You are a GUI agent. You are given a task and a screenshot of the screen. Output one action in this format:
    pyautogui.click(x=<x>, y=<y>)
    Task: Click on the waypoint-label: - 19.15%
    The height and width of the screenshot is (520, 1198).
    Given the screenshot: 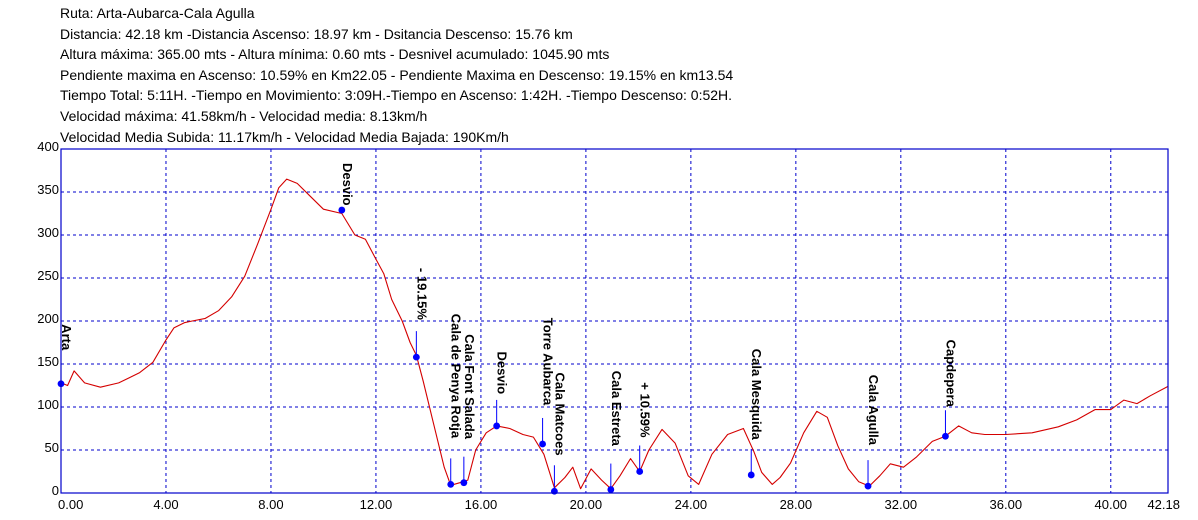 What is the action you would take?
    pyautogui.click(x=421, y=294)
    